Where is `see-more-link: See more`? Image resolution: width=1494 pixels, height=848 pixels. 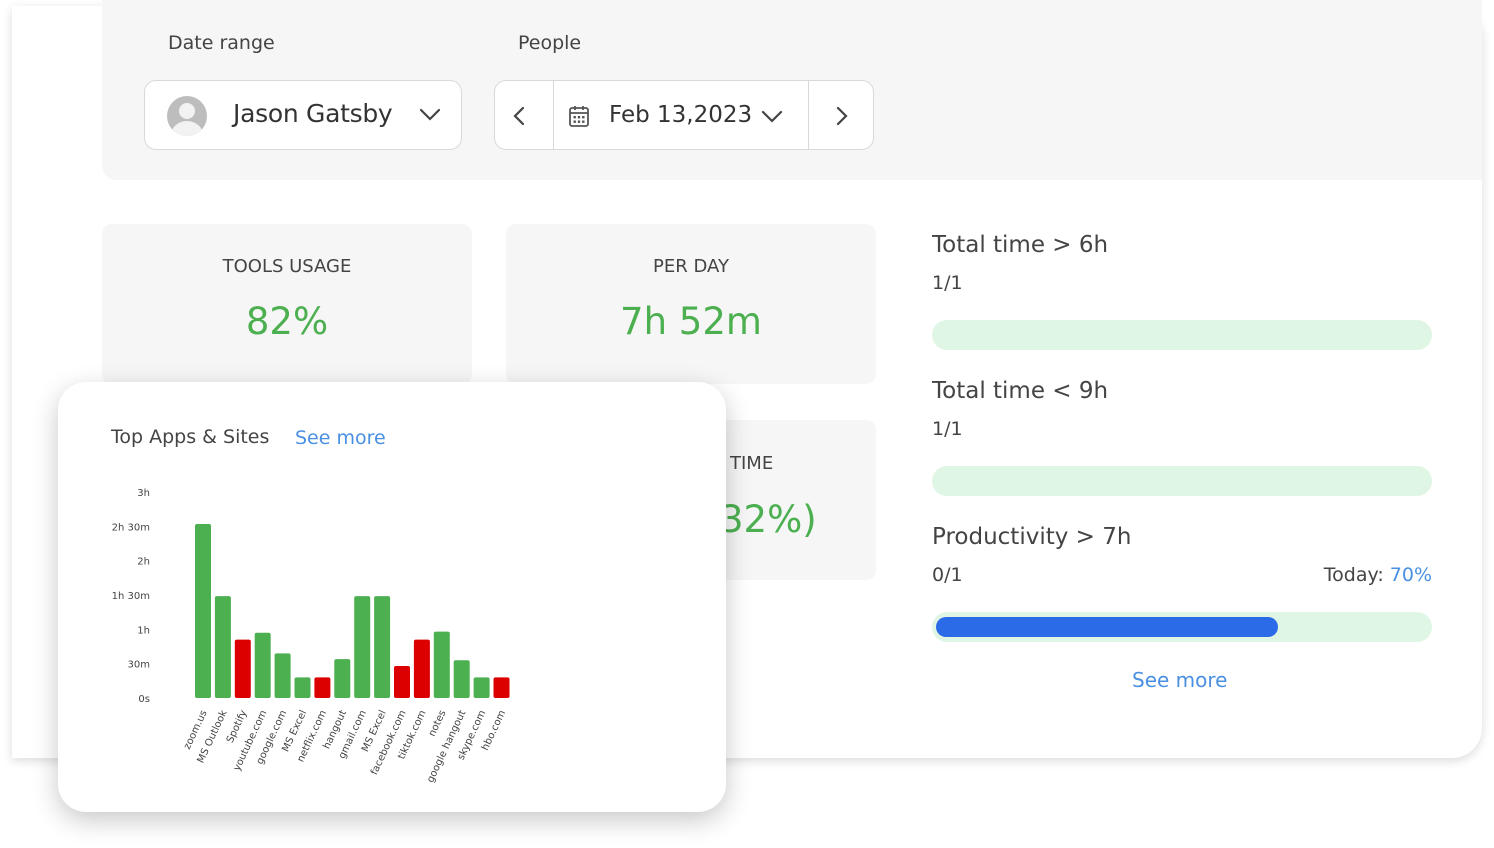 see-more-link: See more is located at coordinates (1180, 680).